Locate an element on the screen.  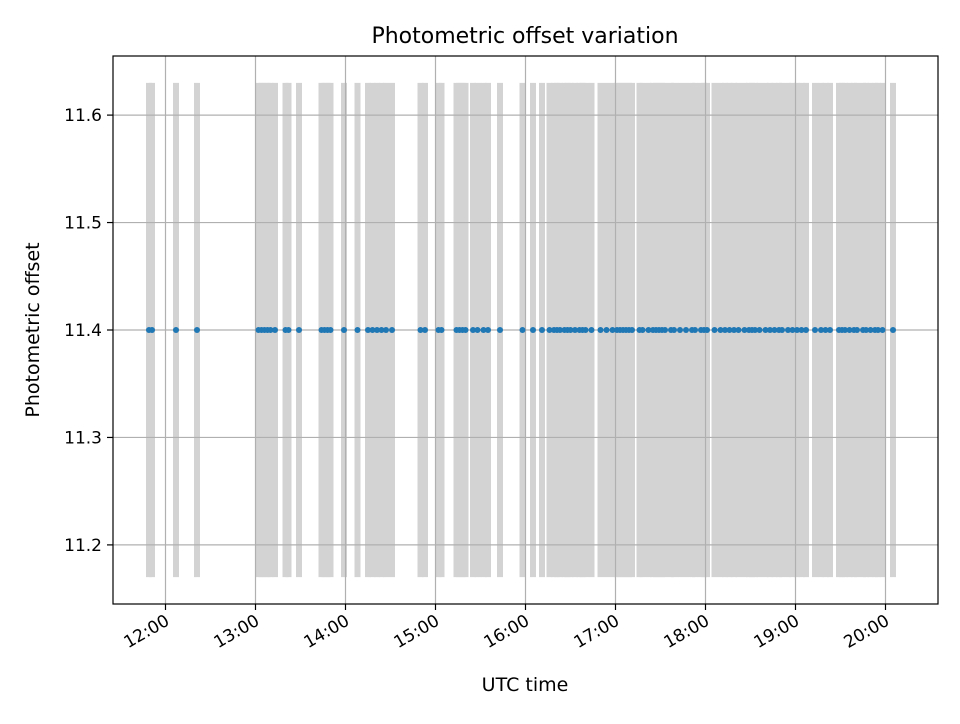
chart-title: Photometric offset variation is located at coordinates (524, 36).